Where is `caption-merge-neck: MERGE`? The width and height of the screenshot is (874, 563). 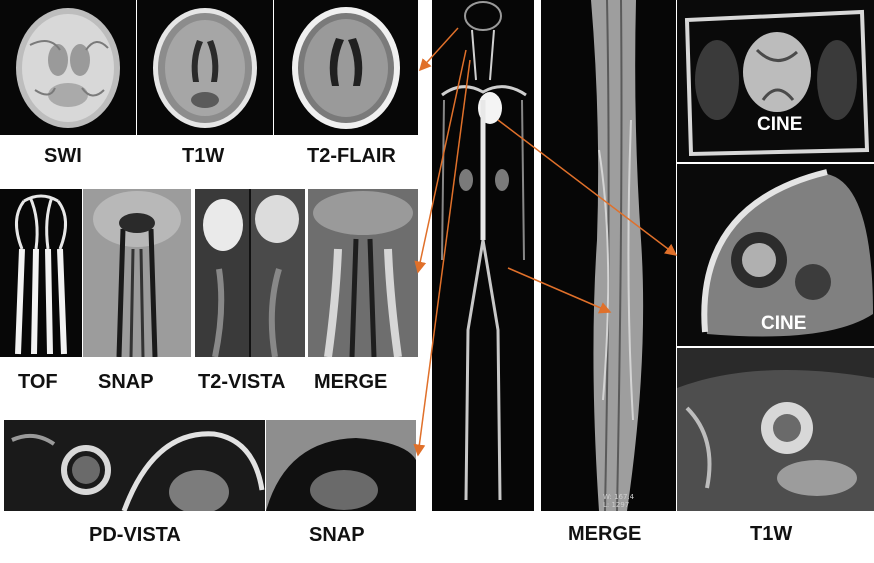 caption-merge-neck: MERGE is located at coordinates (351, 382).